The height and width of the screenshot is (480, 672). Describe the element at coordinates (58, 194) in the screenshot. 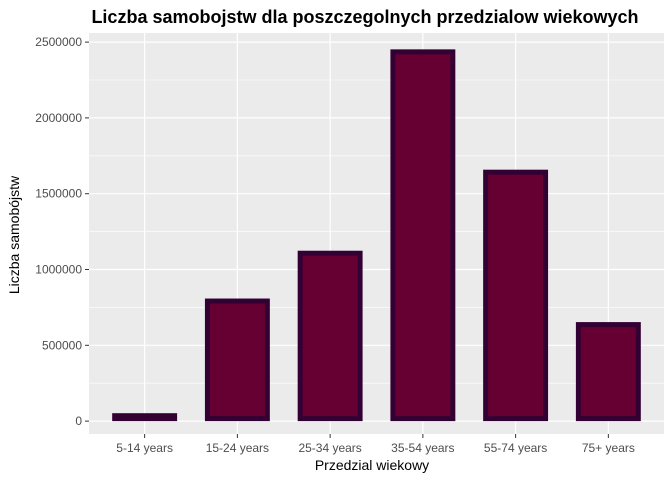

I see `y-tick-label: 1500000` at that location.